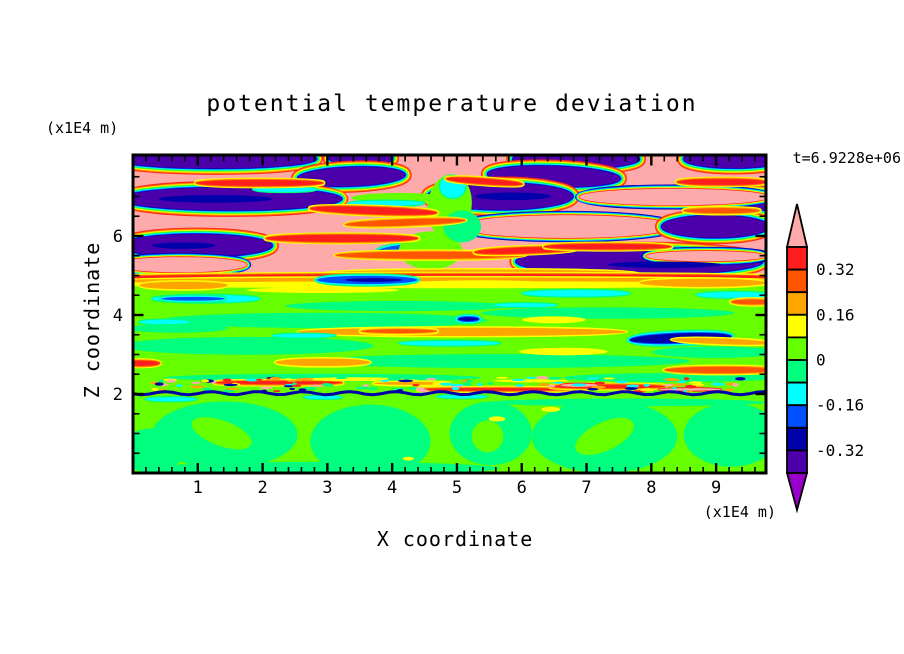 The height and width of the screenshot is (654, 904). Describe the element at coordinates (92, 320) in the screenshot. I see `y-axis-title: Z coordinate` at that location.